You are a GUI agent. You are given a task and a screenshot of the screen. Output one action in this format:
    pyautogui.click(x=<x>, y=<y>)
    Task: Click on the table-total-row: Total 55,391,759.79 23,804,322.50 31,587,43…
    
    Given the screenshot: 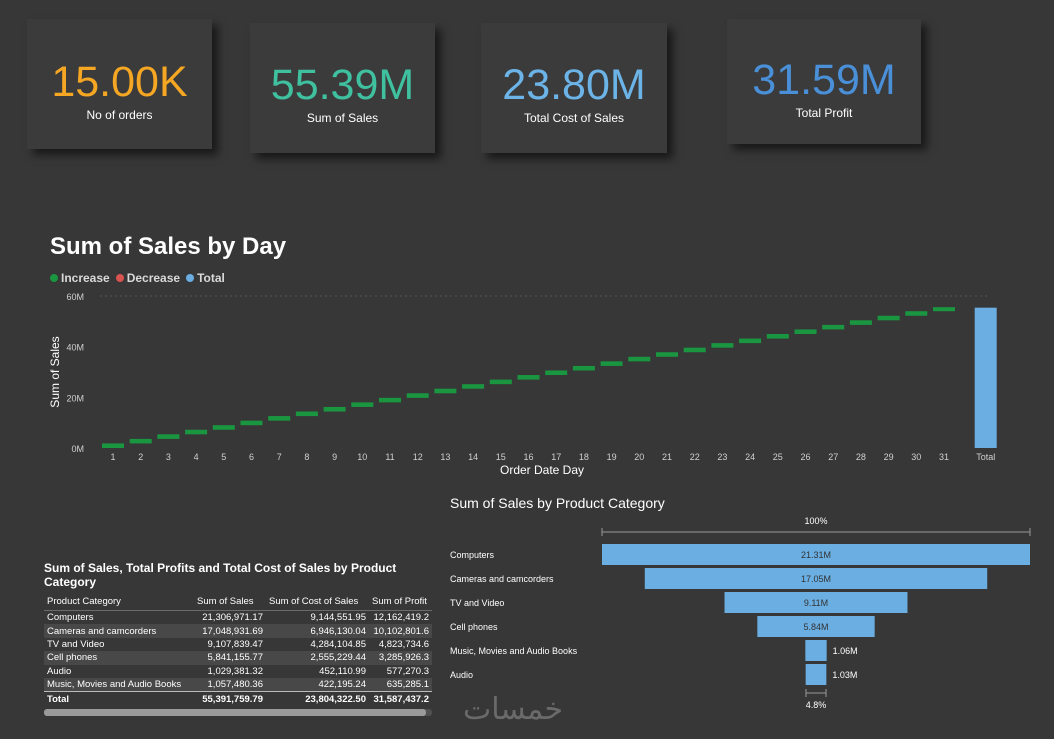 What is the action you would take?
    pyautogui.click(x=238, y=698)
    